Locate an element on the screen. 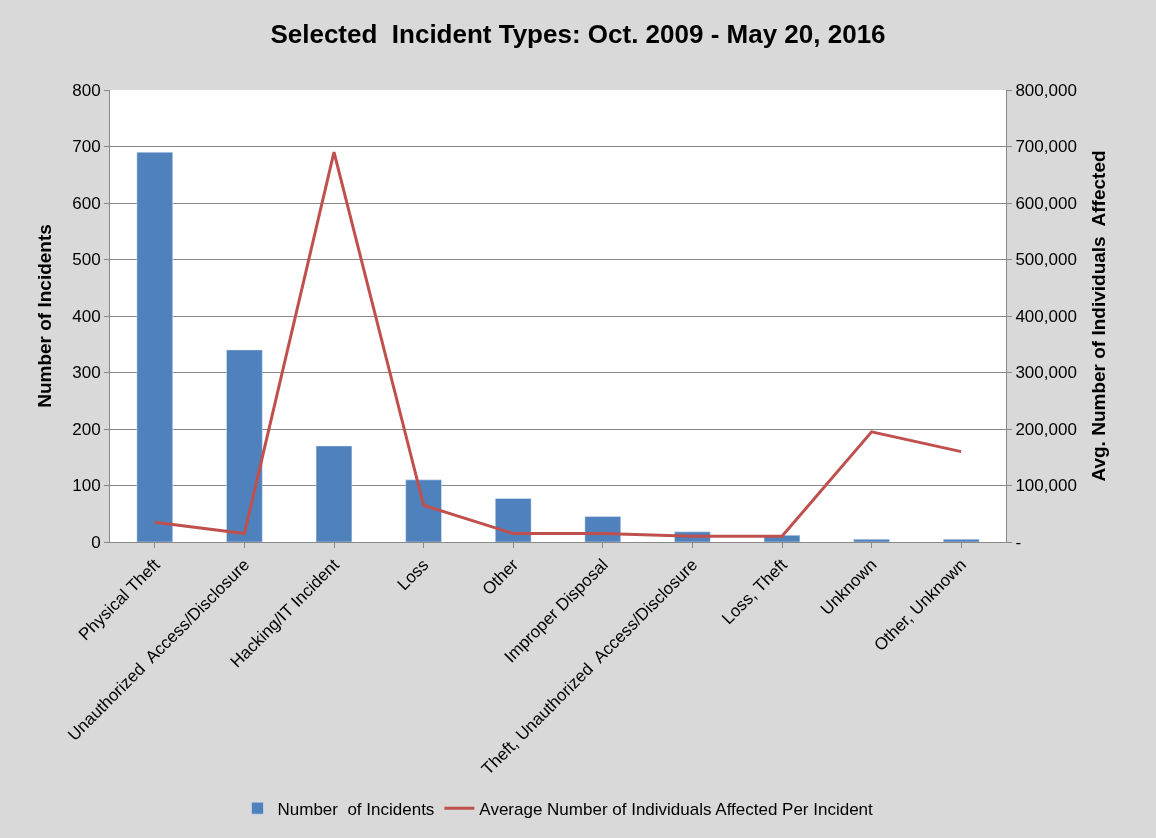  y2-tick-label: 500,000 is located at coordinates (1046, 260).